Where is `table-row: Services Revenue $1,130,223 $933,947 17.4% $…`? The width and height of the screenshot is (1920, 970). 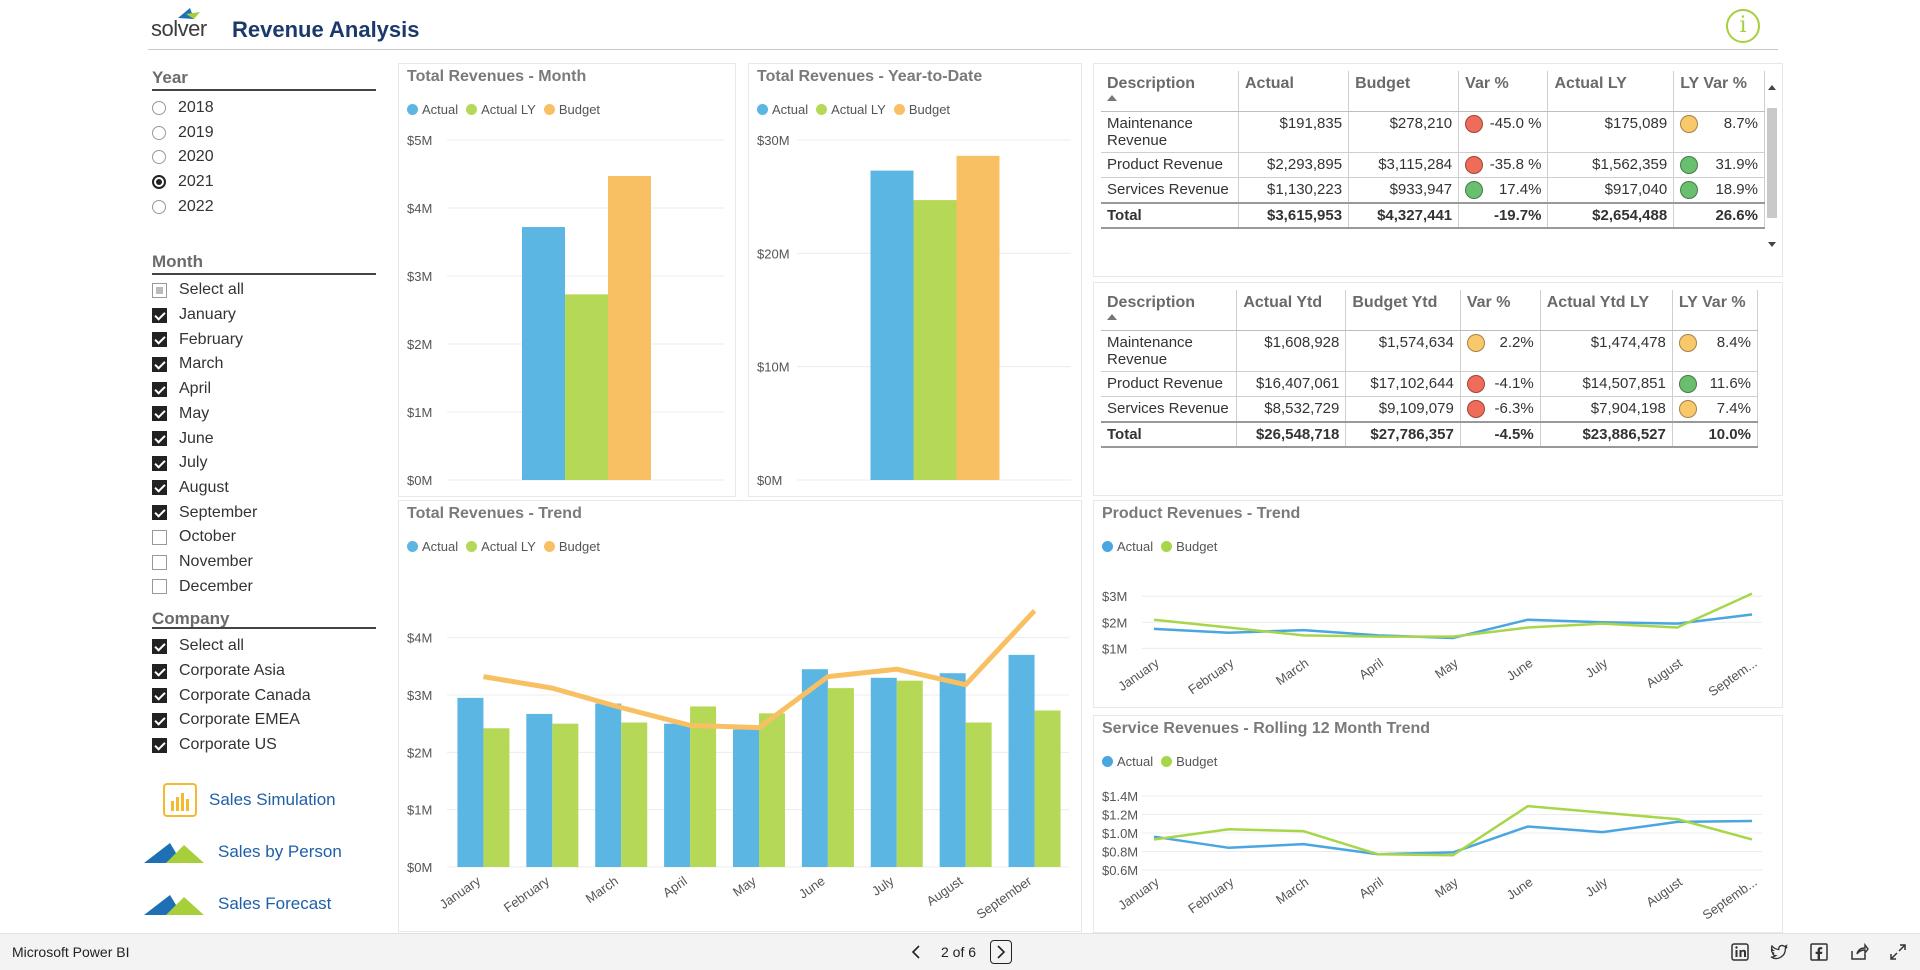 table-row: Services Revenue $1,130,223 $933,947 17.4% $… is located at coordinates (1433, 190).